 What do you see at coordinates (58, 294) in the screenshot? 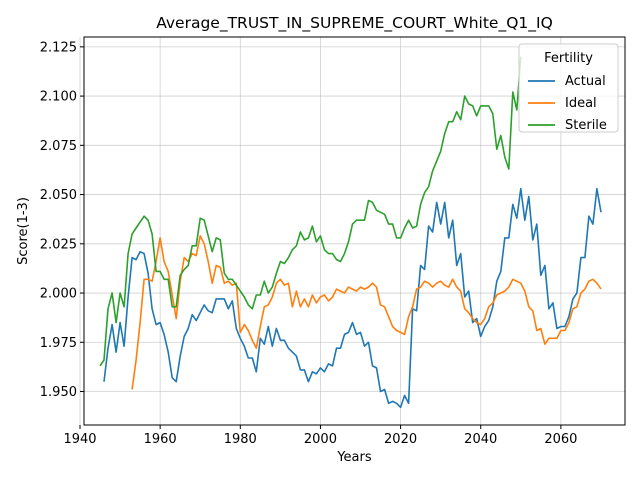
I see `y-tick-label: 2.000` at bounding box center [58, 294].